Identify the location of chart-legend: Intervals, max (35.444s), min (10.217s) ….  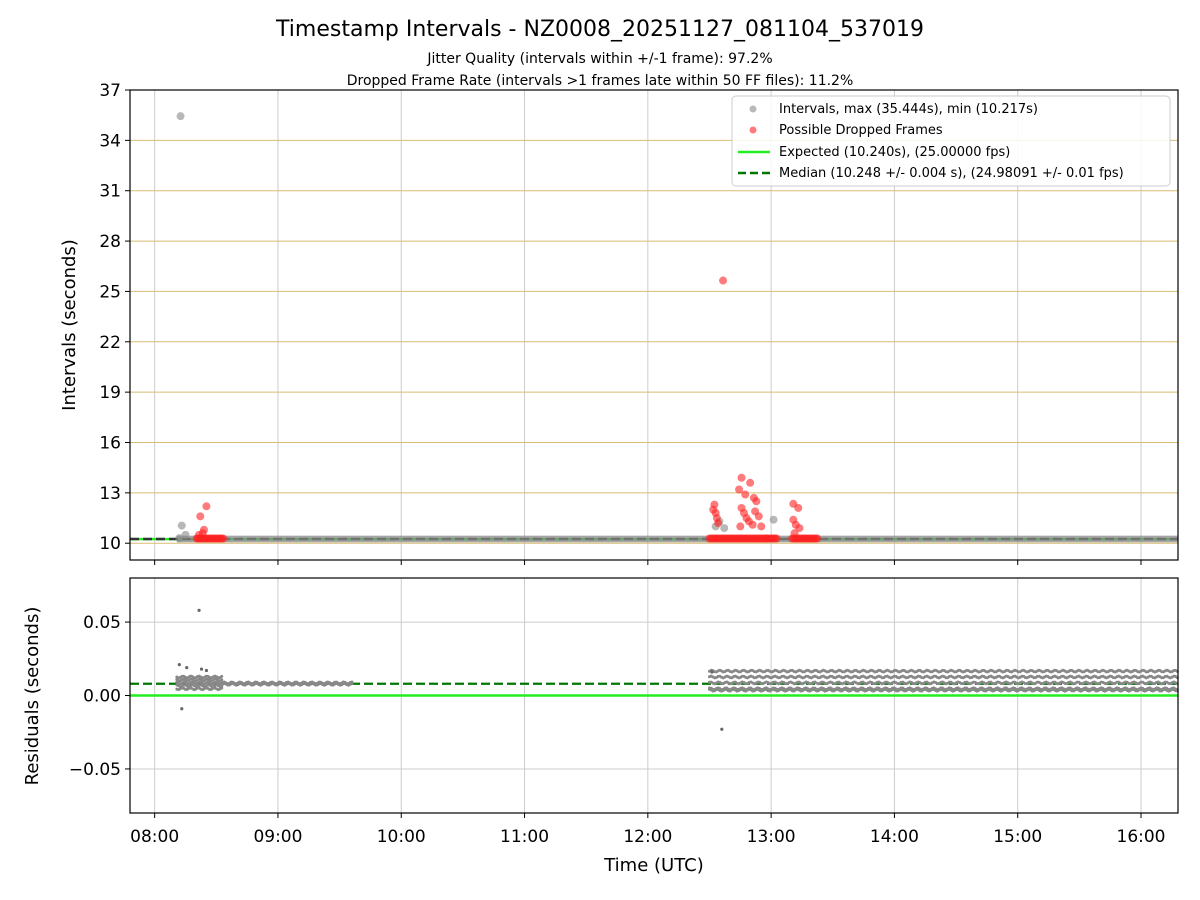
(951, 141).